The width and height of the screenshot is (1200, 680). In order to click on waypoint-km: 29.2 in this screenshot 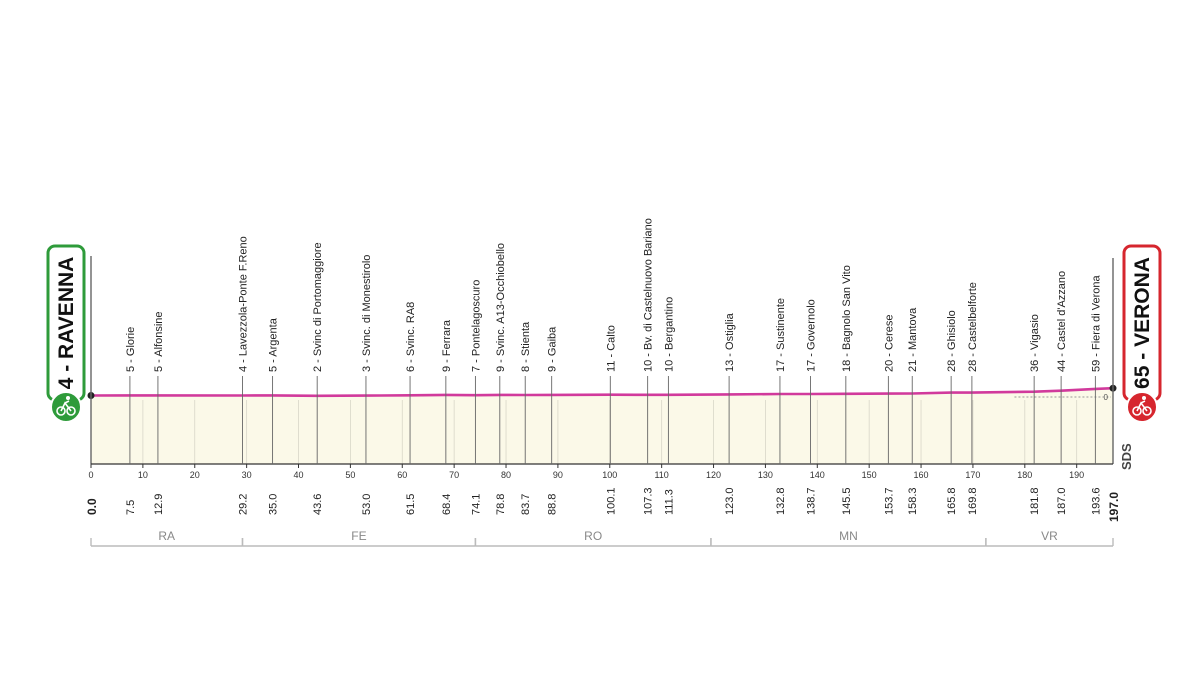, I will do `click(243, 504)`.